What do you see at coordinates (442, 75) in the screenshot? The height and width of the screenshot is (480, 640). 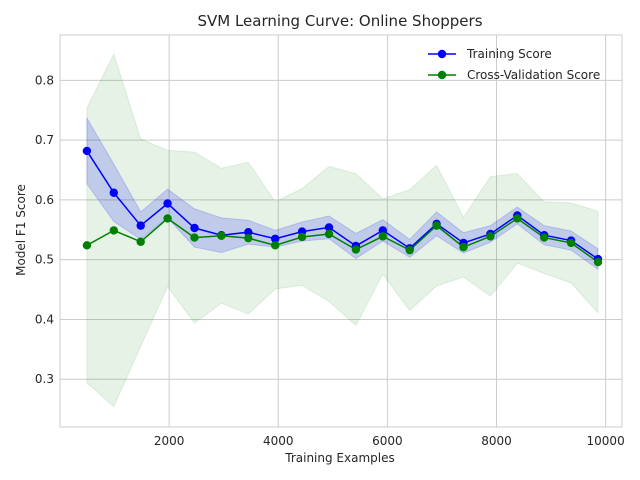 I see `legend-cross-validation-score-marker` at bounding box center [442, 75].